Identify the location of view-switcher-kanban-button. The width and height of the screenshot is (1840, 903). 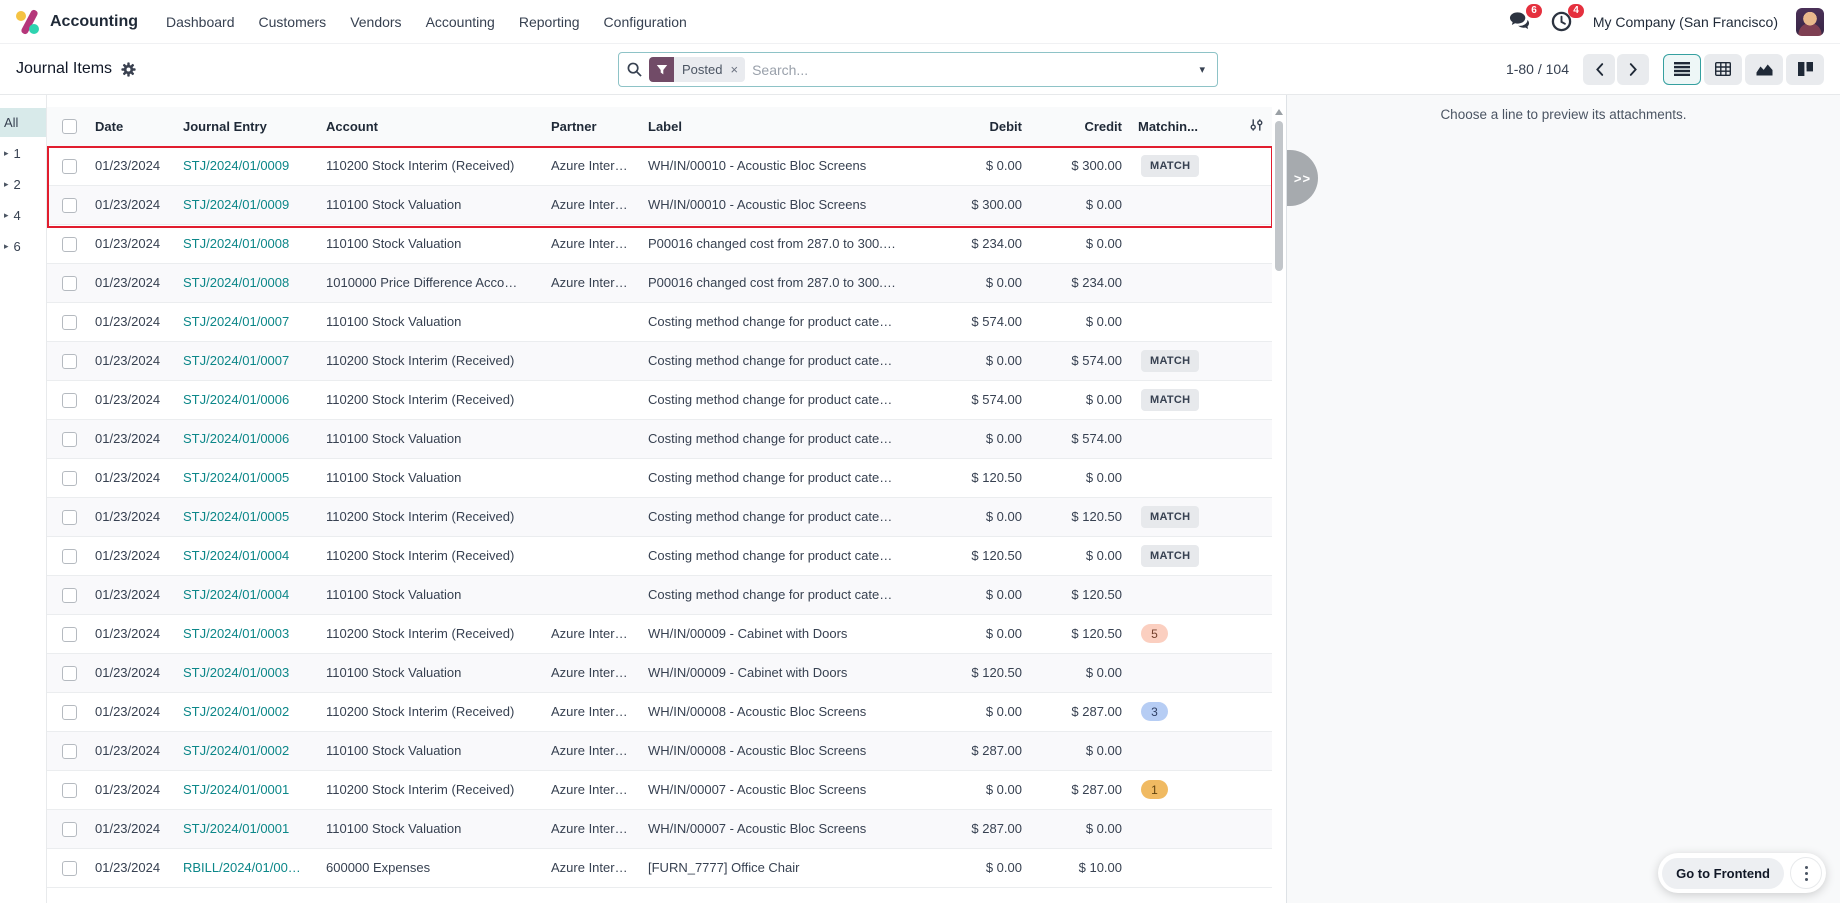
(1805, 69).